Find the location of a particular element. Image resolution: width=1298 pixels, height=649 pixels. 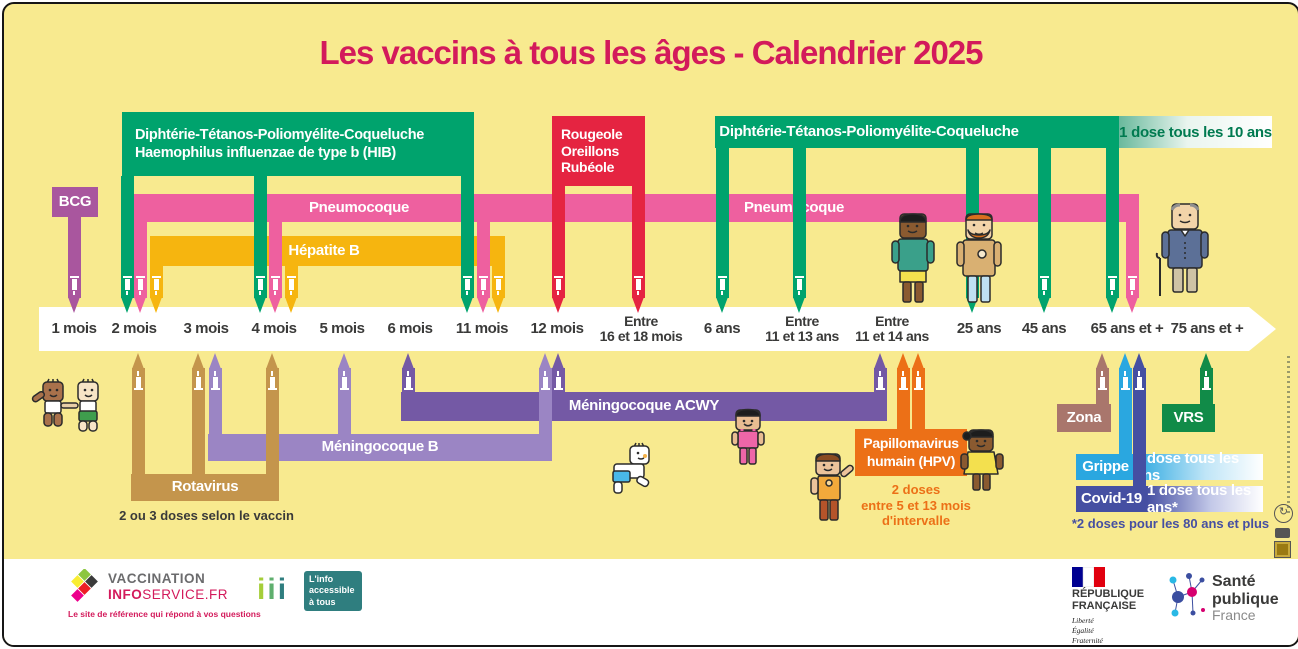

band-vrs-label: VRS is located at coordinates (1188, 417).